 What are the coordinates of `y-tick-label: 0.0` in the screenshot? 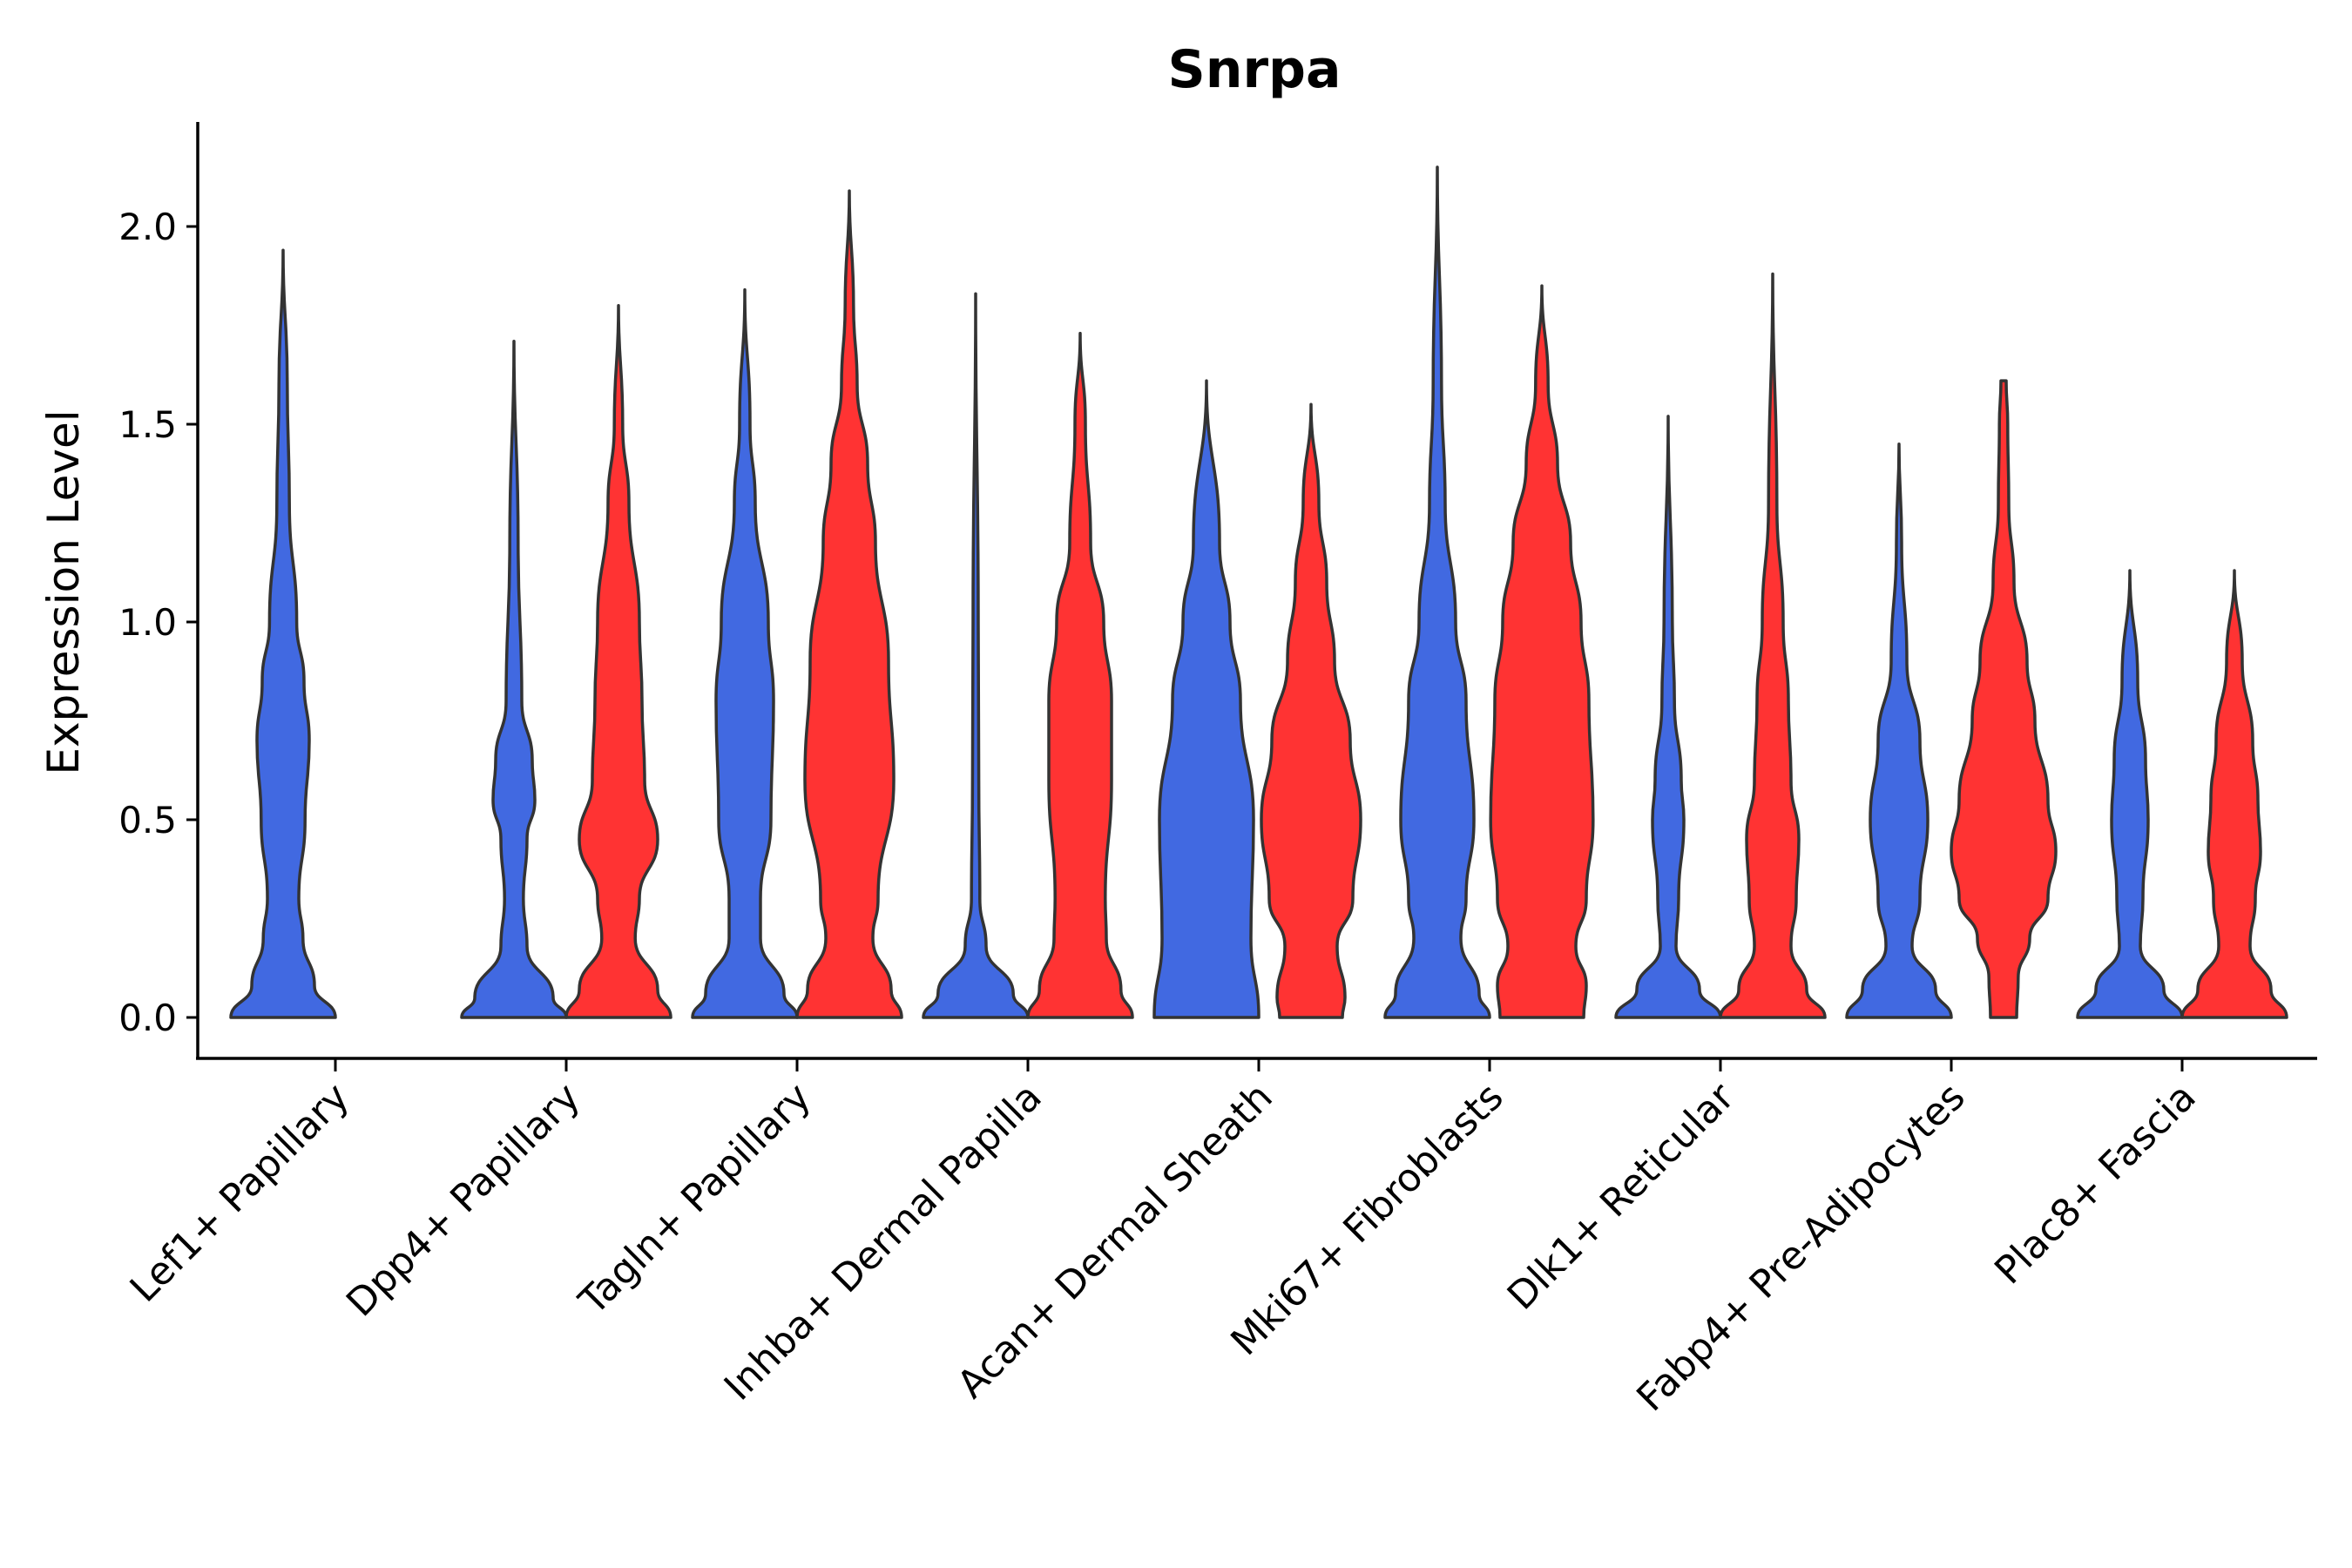 It's located at (147, 1018).